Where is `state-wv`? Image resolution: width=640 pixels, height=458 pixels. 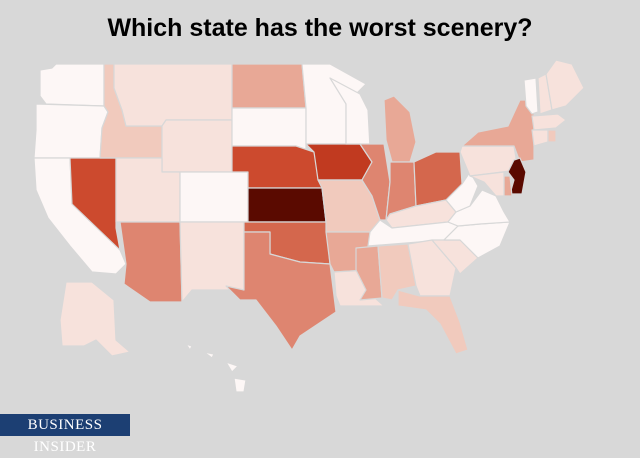
state-wv is located at coordinates (462, 192).